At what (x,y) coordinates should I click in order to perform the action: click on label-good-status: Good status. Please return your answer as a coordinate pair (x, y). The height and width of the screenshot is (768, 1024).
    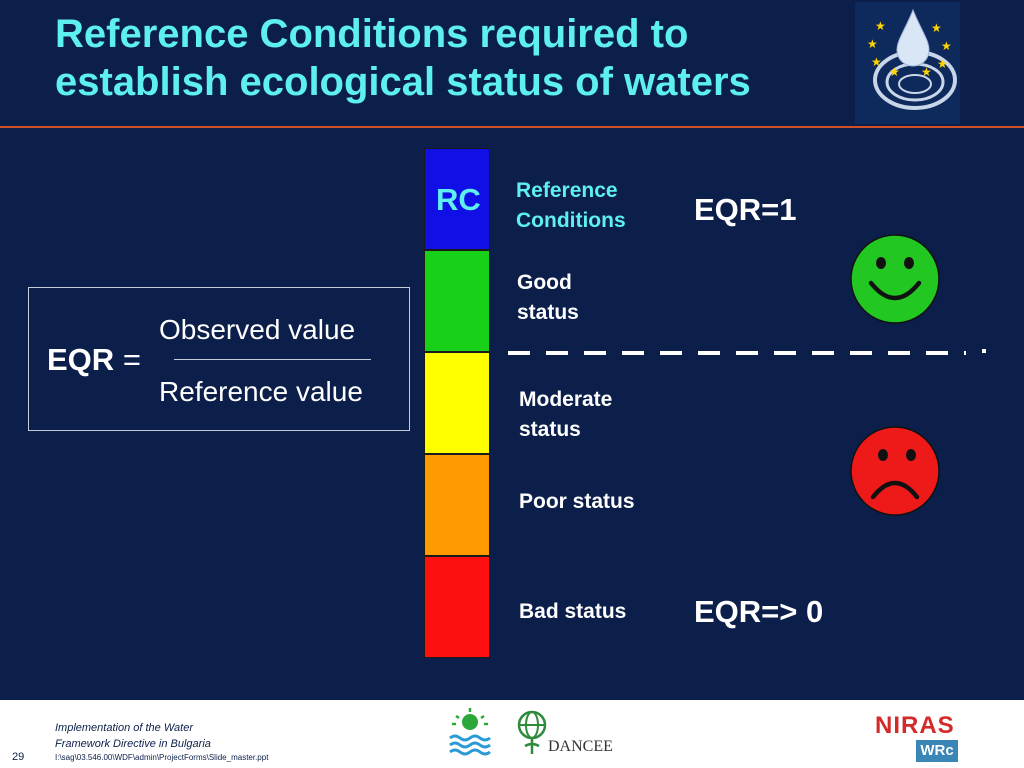
    Looking at the image, I should click on (548, 297).